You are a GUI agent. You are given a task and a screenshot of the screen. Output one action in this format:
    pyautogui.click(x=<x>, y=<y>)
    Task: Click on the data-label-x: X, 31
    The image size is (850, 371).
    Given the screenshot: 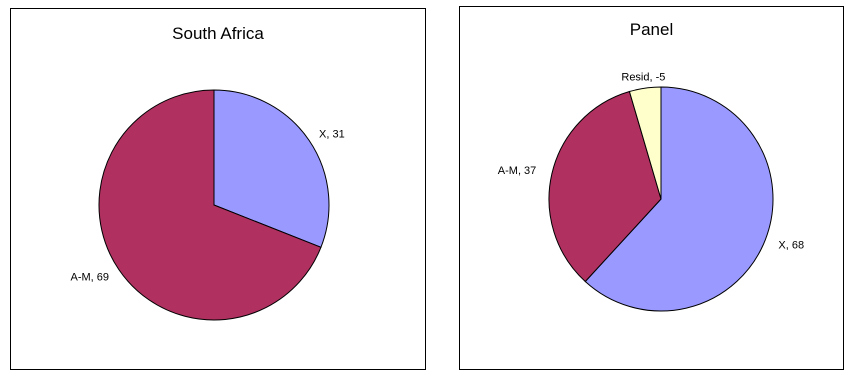 What is the action you would take?
    pyautogui.click(x=332, y=135)
    